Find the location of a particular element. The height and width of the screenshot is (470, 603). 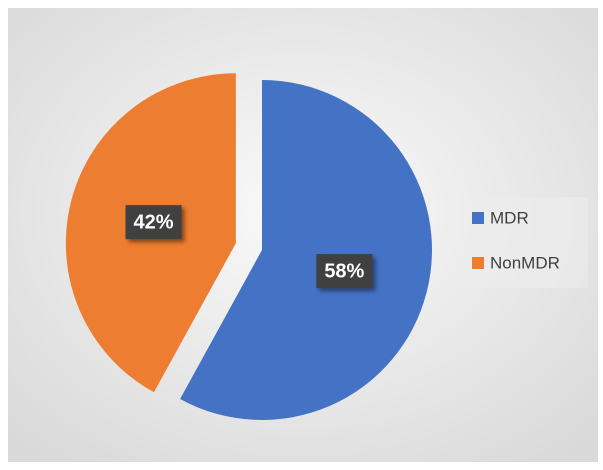

data-label: 42% is located at coordinates (154, 222).